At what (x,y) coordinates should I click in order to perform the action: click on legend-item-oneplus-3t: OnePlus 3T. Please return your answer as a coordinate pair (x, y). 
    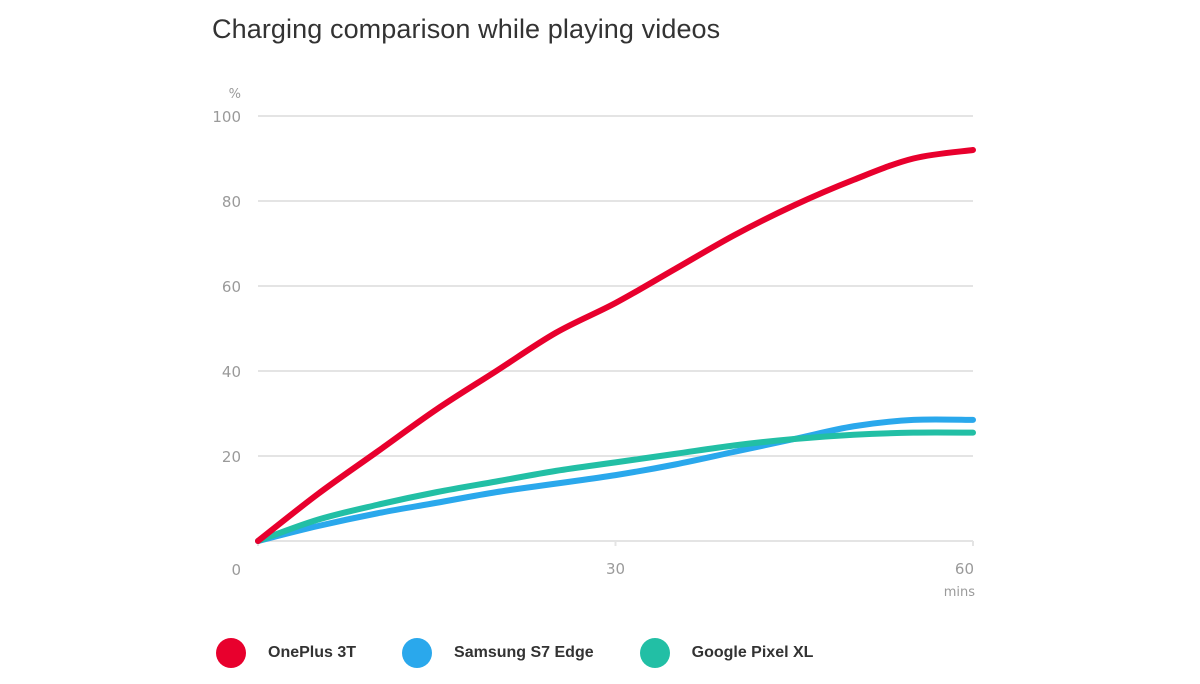
    Looking at the image, I should click on (286, 653).